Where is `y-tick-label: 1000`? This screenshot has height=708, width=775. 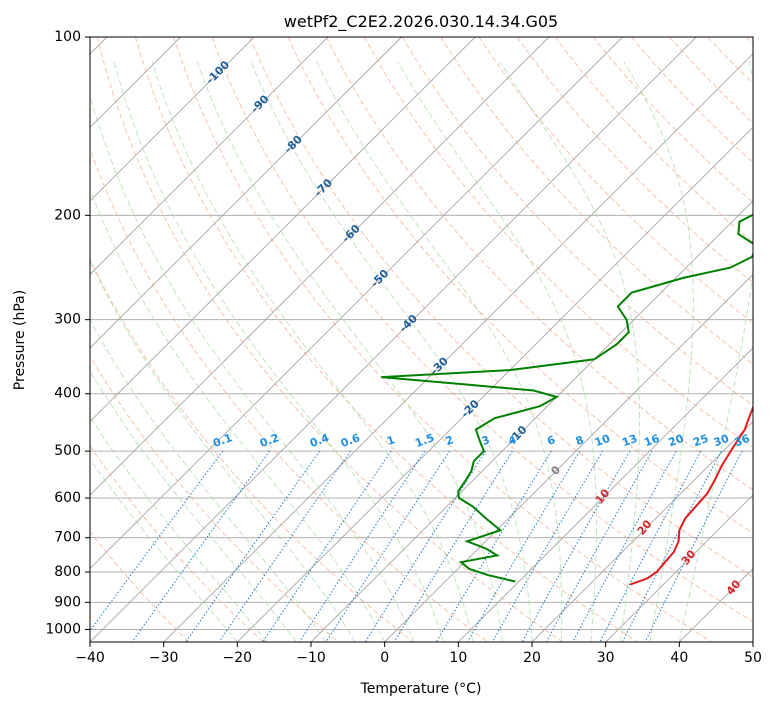
y-tick-label: 1000 is located at coordinates (63, 629).